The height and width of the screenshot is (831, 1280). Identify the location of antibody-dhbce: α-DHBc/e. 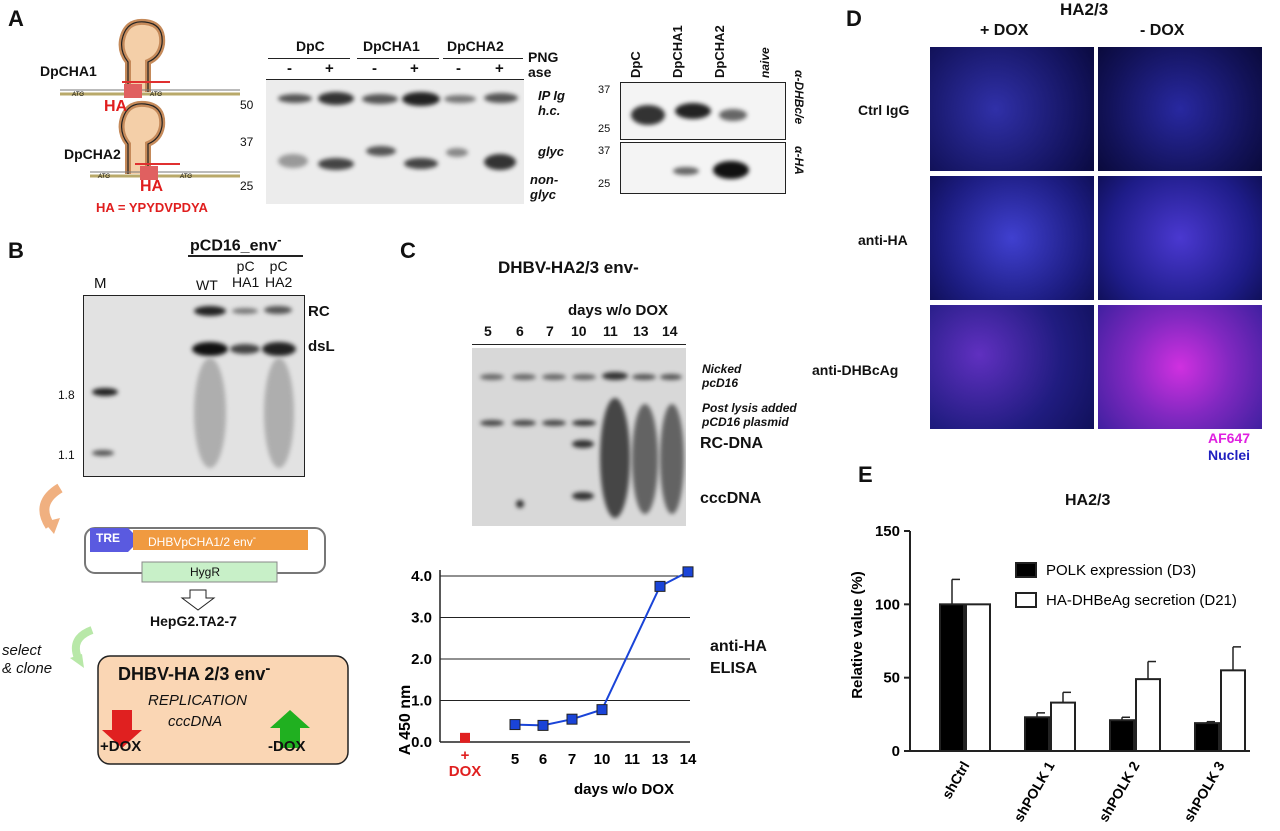
(799, 97).